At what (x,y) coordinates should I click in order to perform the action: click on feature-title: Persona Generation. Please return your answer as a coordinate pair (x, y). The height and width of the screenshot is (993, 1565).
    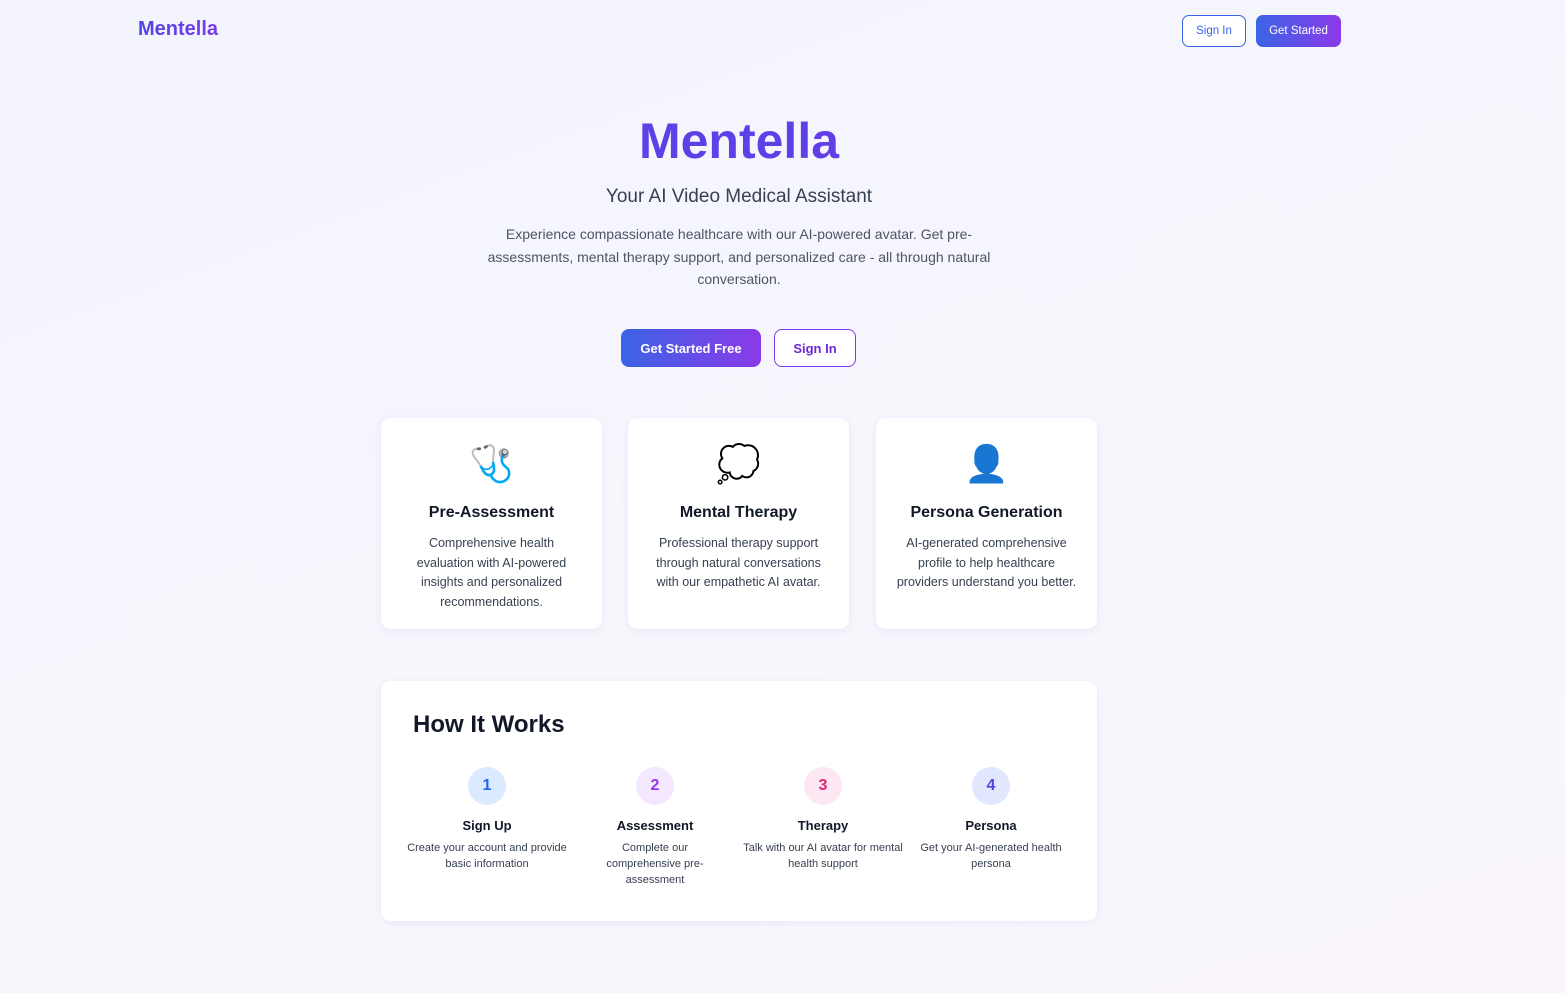
    Looking at the image, I should click on (986, 512).